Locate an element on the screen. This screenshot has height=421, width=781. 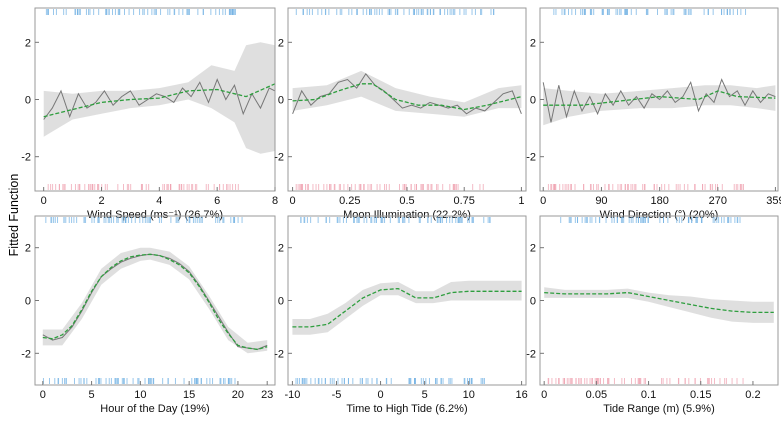
x-tick-label: 16 is located at coordinates (521, 395).